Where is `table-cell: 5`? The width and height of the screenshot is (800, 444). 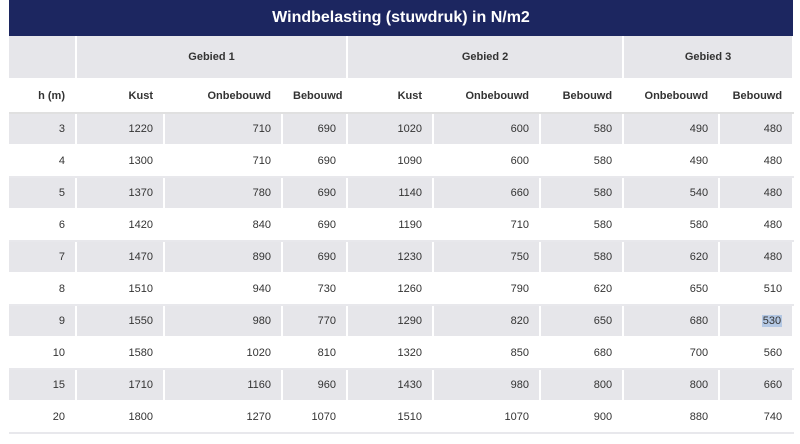 table-cell: 5 is located at coordinates (43, 193).